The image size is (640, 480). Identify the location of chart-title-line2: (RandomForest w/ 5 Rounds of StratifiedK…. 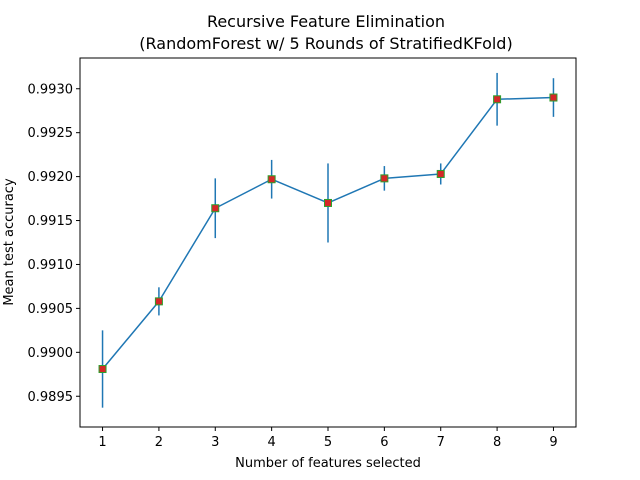
(325, 43).